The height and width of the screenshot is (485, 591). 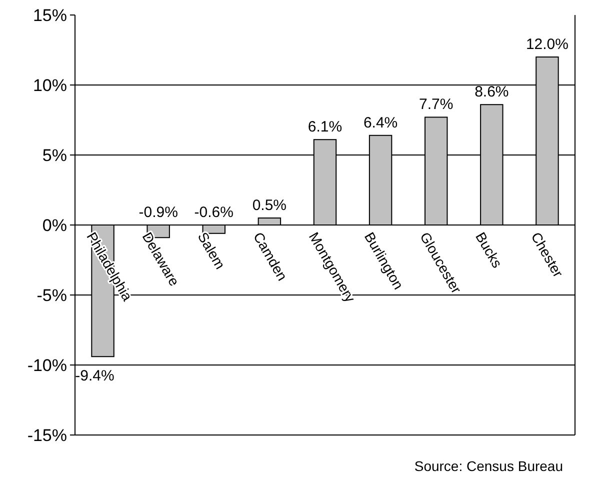 What do you see at coordinates (491, 92) in the screenshot?
I see `data-label: 8.6%` at bounding box center [491, 92].